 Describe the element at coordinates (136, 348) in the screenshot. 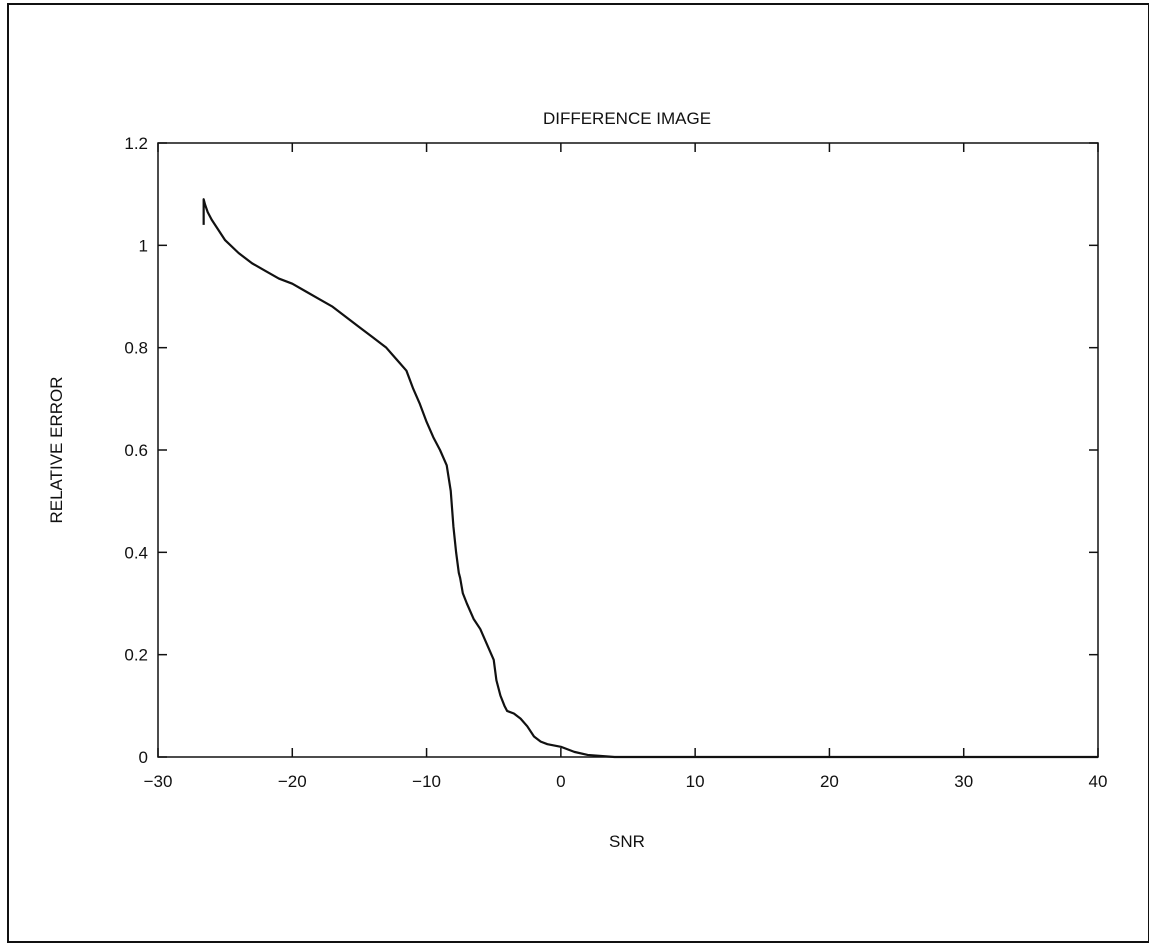

I see `y-tick-label: 0.8` at that location.